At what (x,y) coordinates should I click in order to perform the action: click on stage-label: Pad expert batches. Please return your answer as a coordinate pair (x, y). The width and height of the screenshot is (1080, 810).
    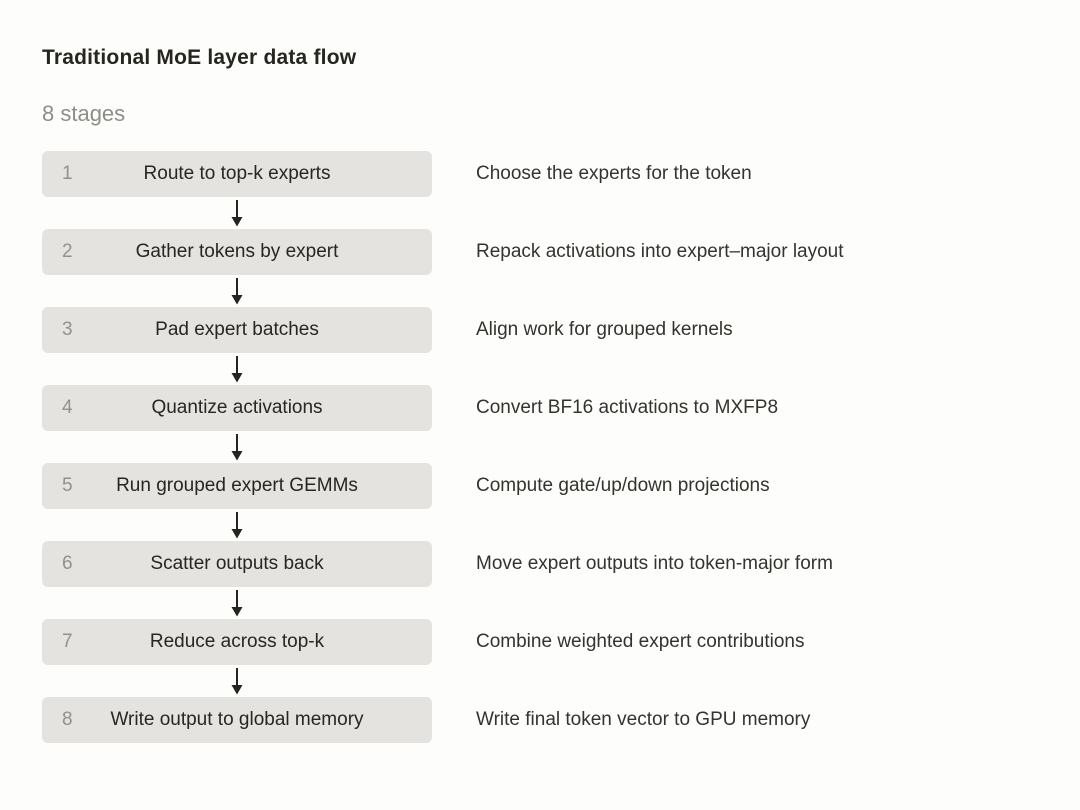
    Looking at the image, I should click on (237, 329).